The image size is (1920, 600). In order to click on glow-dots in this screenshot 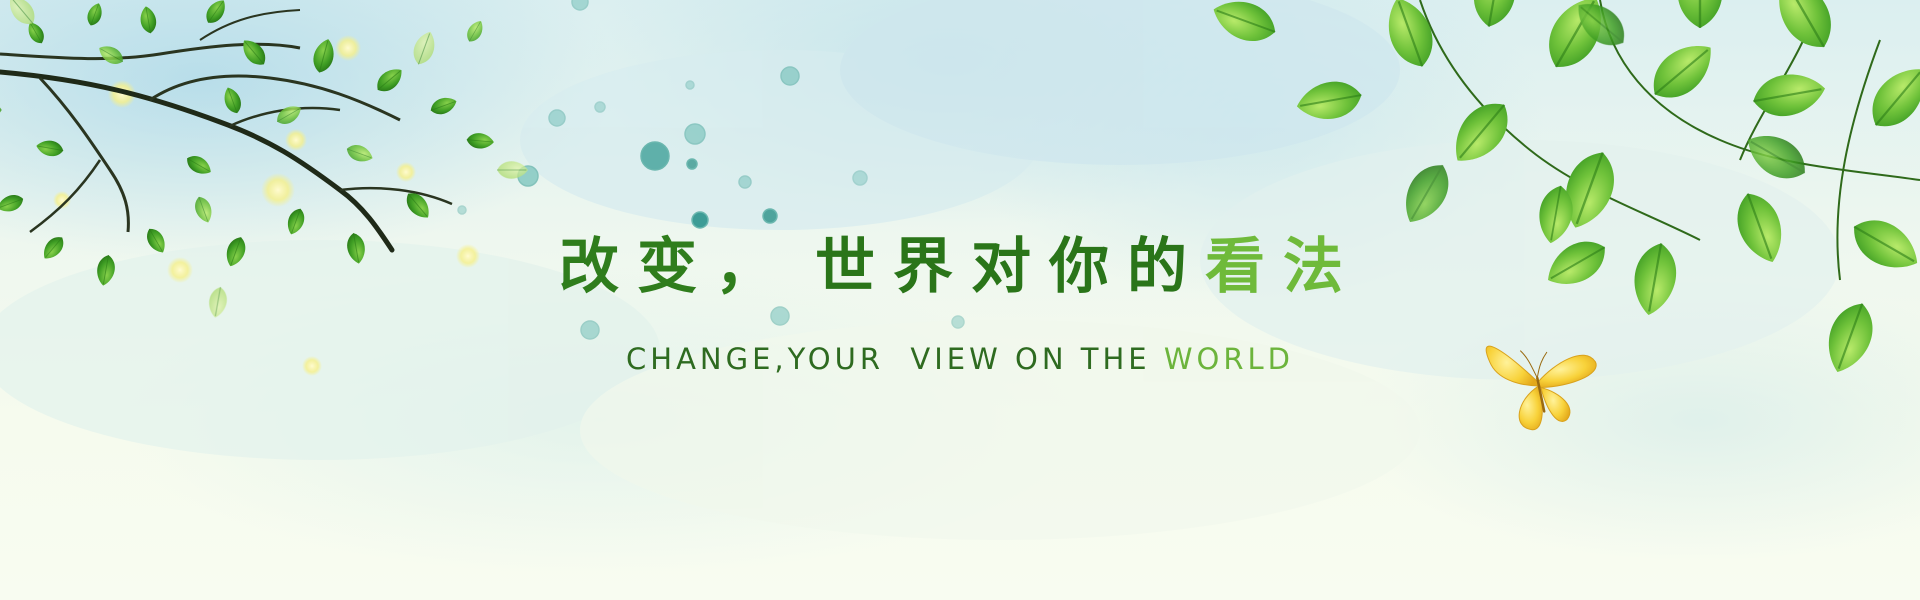, I will do `click(266, 205)`.